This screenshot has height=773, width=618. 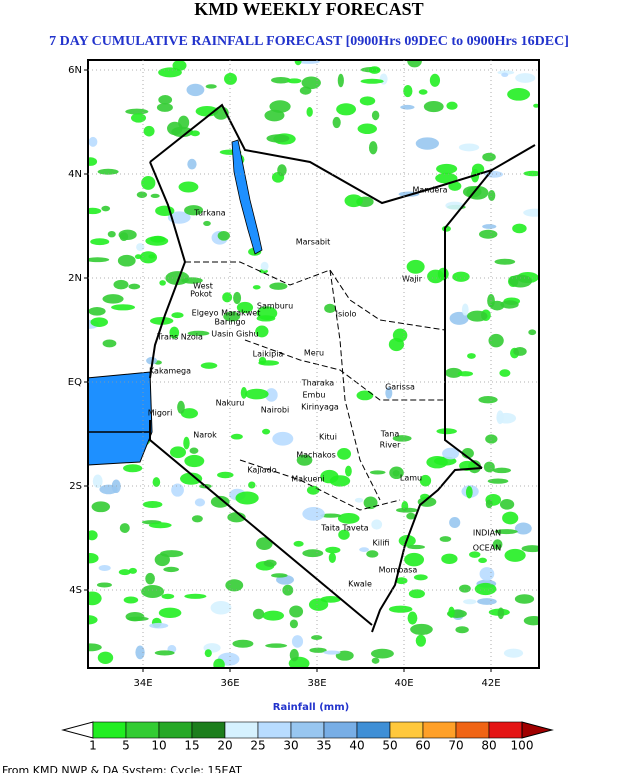 What do you see at coordinates (360, 584) in the screenshot?
I see `place-label: Kwale` at bounding box center [360, 584].